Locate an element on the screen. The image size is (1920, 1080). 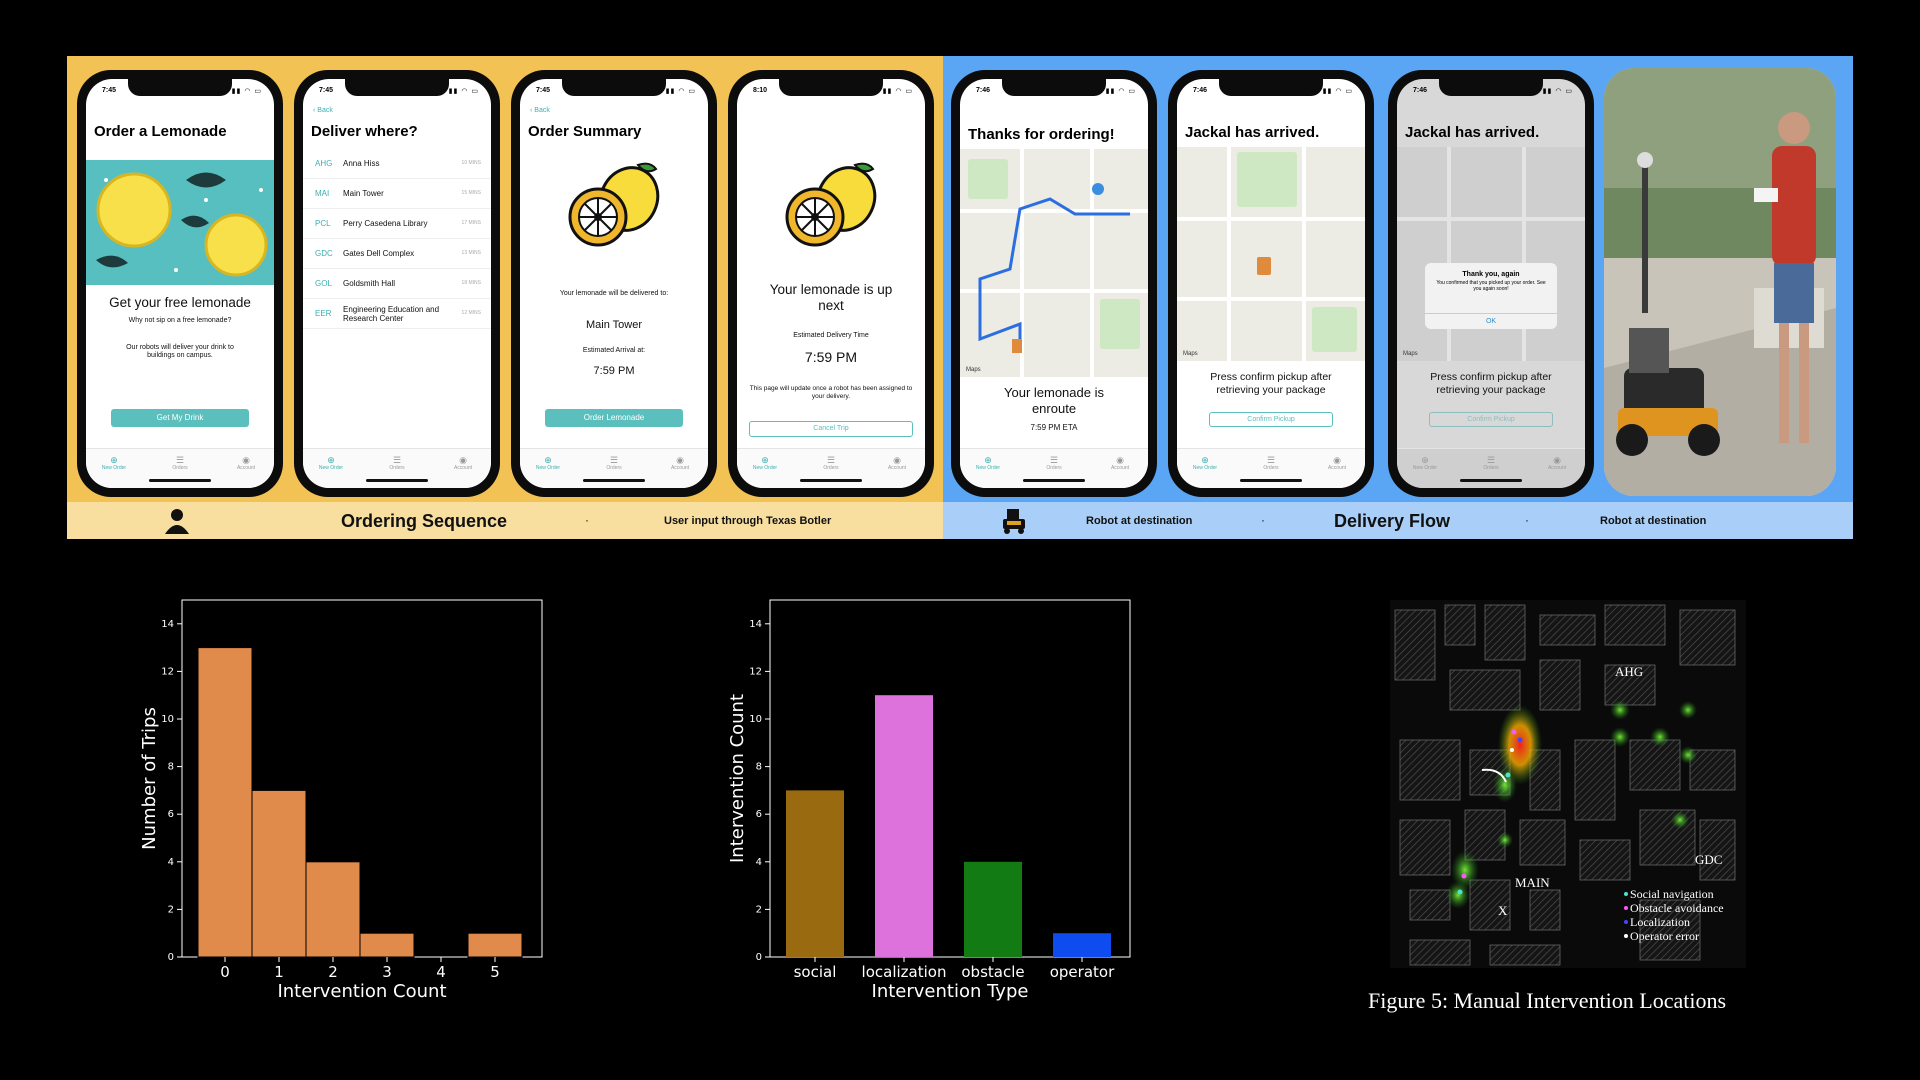
x-axis-label: Intervention Type is located at coordinates (950, 991).